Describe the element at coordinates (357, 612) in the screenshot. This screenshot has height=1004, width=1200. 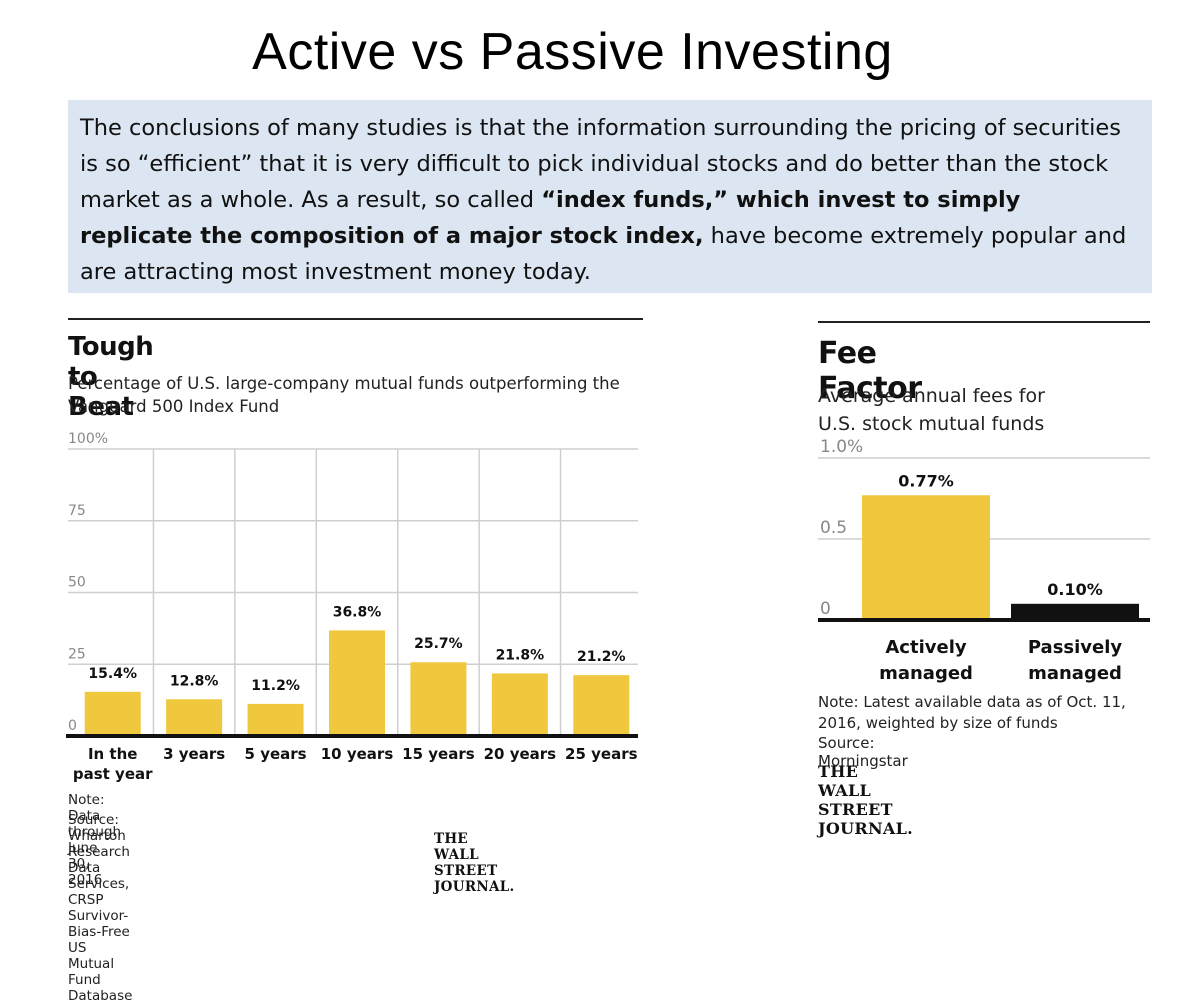
I see `bar-value-label: 36.8%` at that location.